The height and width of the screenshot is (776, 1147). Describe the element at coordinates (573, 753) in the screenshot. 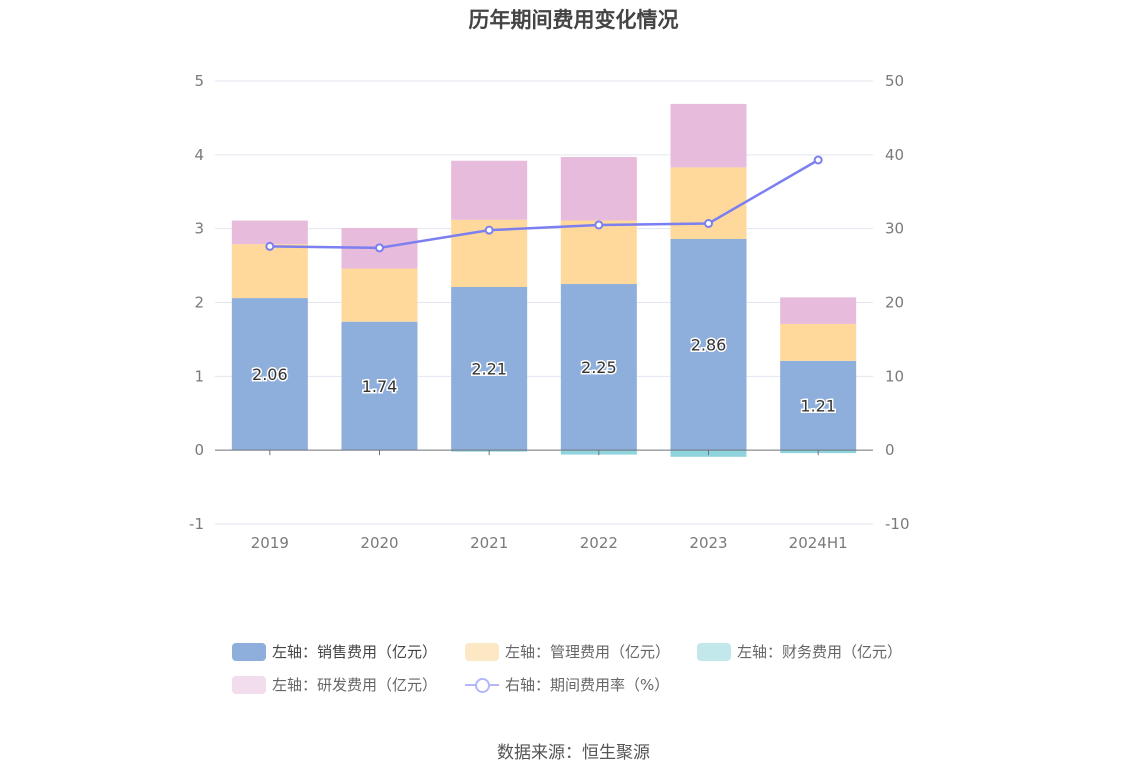

I see `data-source-note: 数据来源：恒生聚源` at that location.